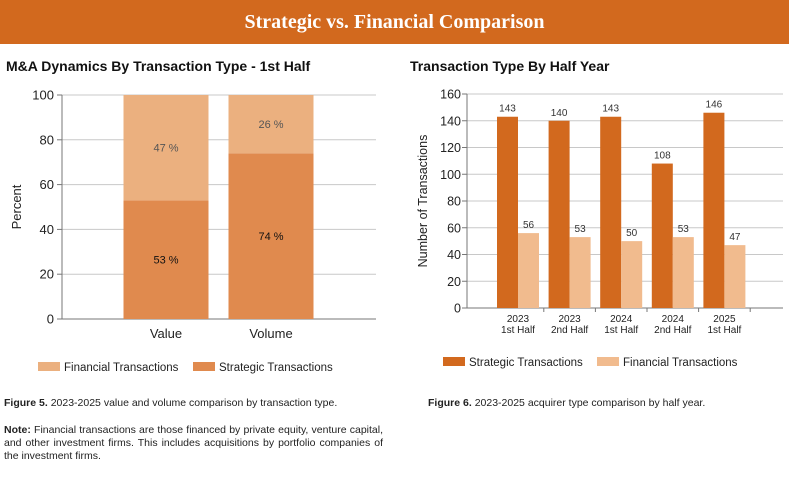  I want to click on chart1-data-label: 74 %, so click(270, 237).